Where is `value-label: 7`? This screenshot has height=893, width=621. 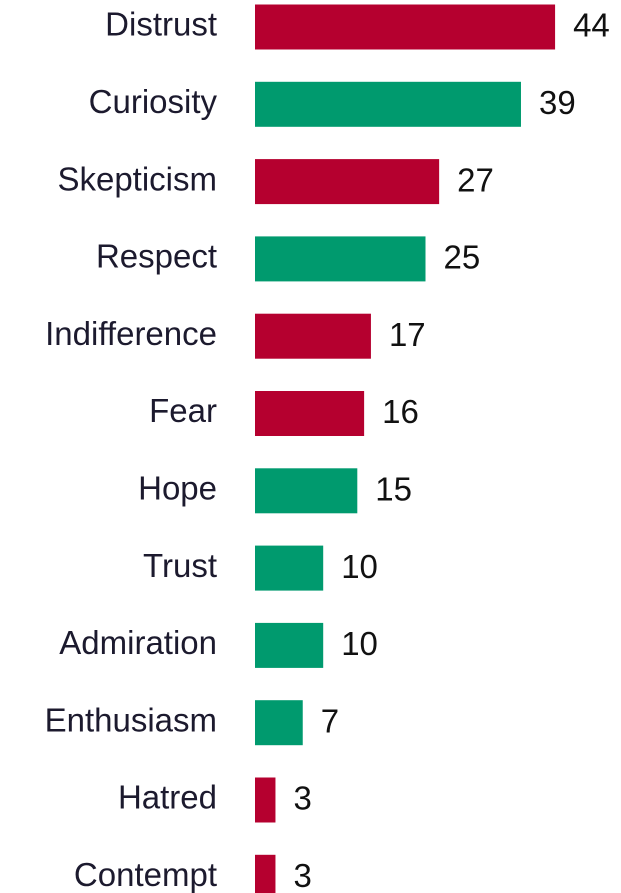 value-label: 7 is located at coordinates (330, 720).